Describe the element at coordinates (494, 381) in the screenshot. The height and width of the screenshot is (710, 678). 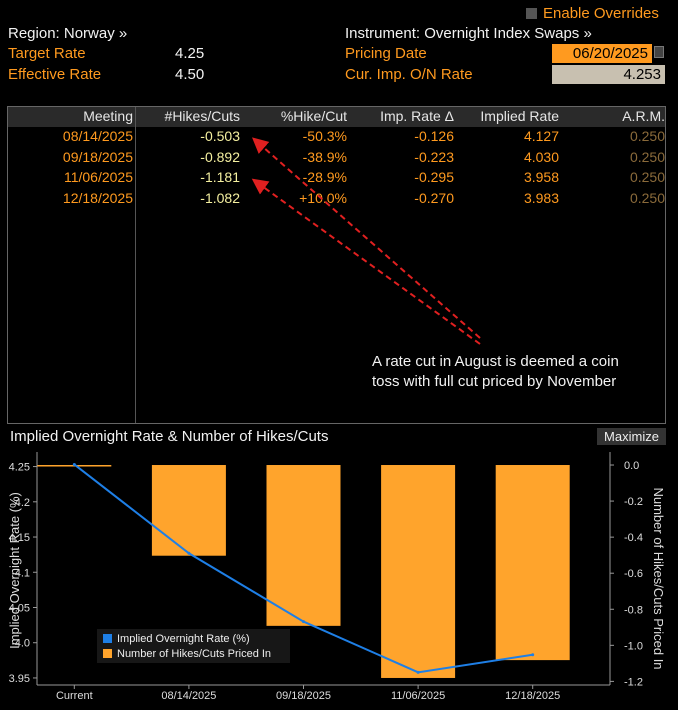
I see `annotation-line-2: toss with full cut priced by November` at that location.